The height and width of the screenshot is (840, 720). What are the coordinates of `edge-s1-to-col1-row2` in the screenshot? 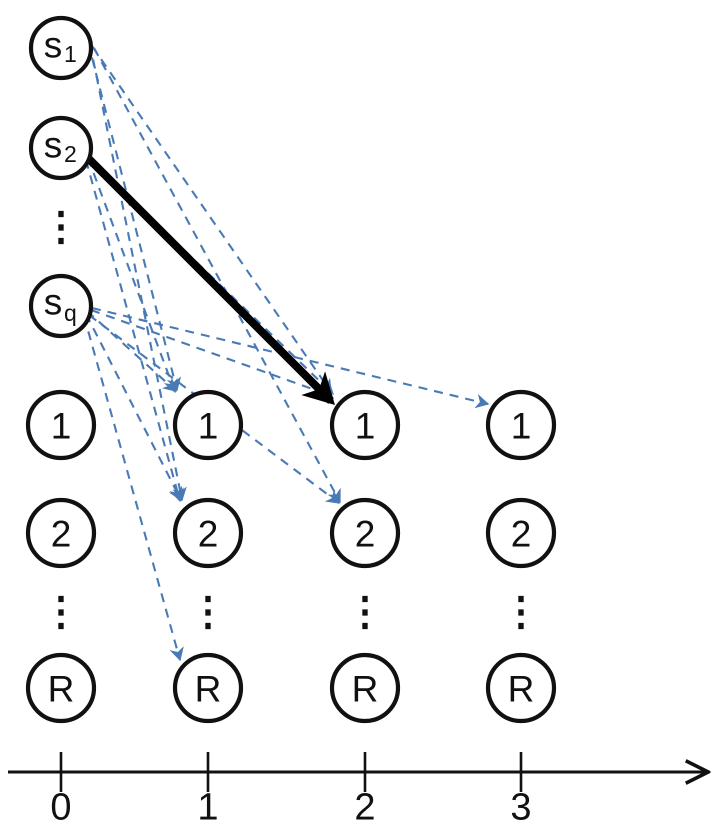 It's located at (137, 272).